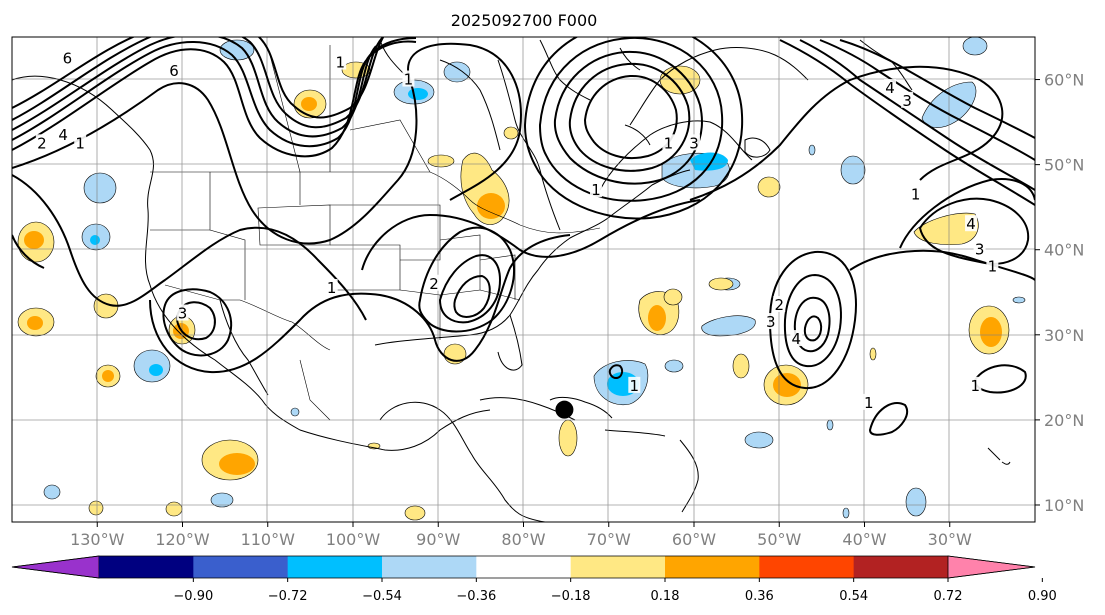 This screenshot has width=1105, height=615. What do you see at coordinates (438, 539) in the screenshot?
I see `lon-tick-label: 90°W` at bounding box center [438, 539].